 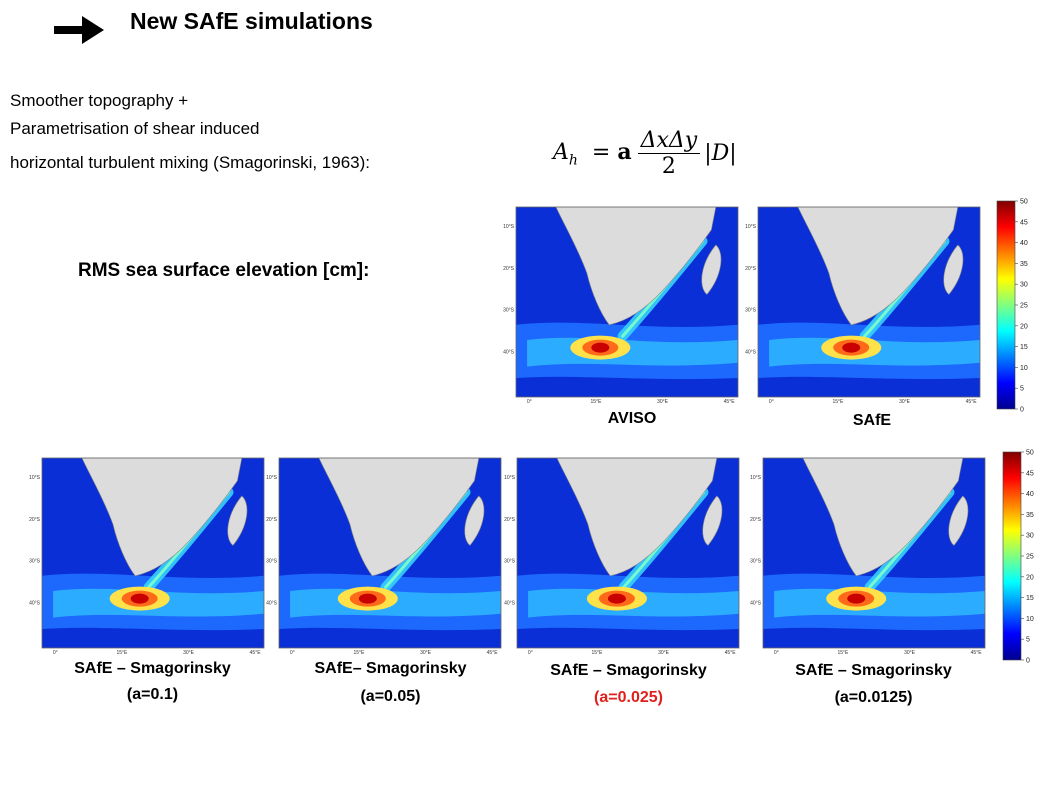 What do you see at coordinates (873, 670) in the screenshot?
I see `panel-label-smag-4: SAfE – Smagorinsky` at bounding box center [873, 670].